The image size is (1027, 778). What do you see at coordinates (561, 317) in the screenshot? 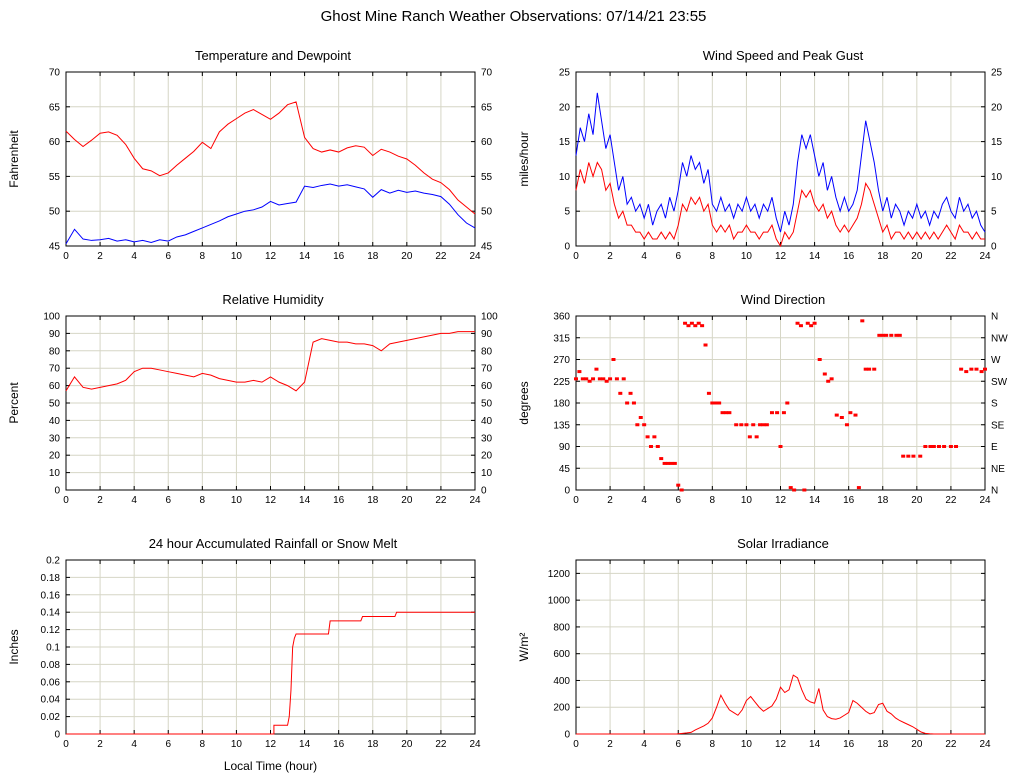
I see `svg-text: 360` at bounding box center [561, 317].